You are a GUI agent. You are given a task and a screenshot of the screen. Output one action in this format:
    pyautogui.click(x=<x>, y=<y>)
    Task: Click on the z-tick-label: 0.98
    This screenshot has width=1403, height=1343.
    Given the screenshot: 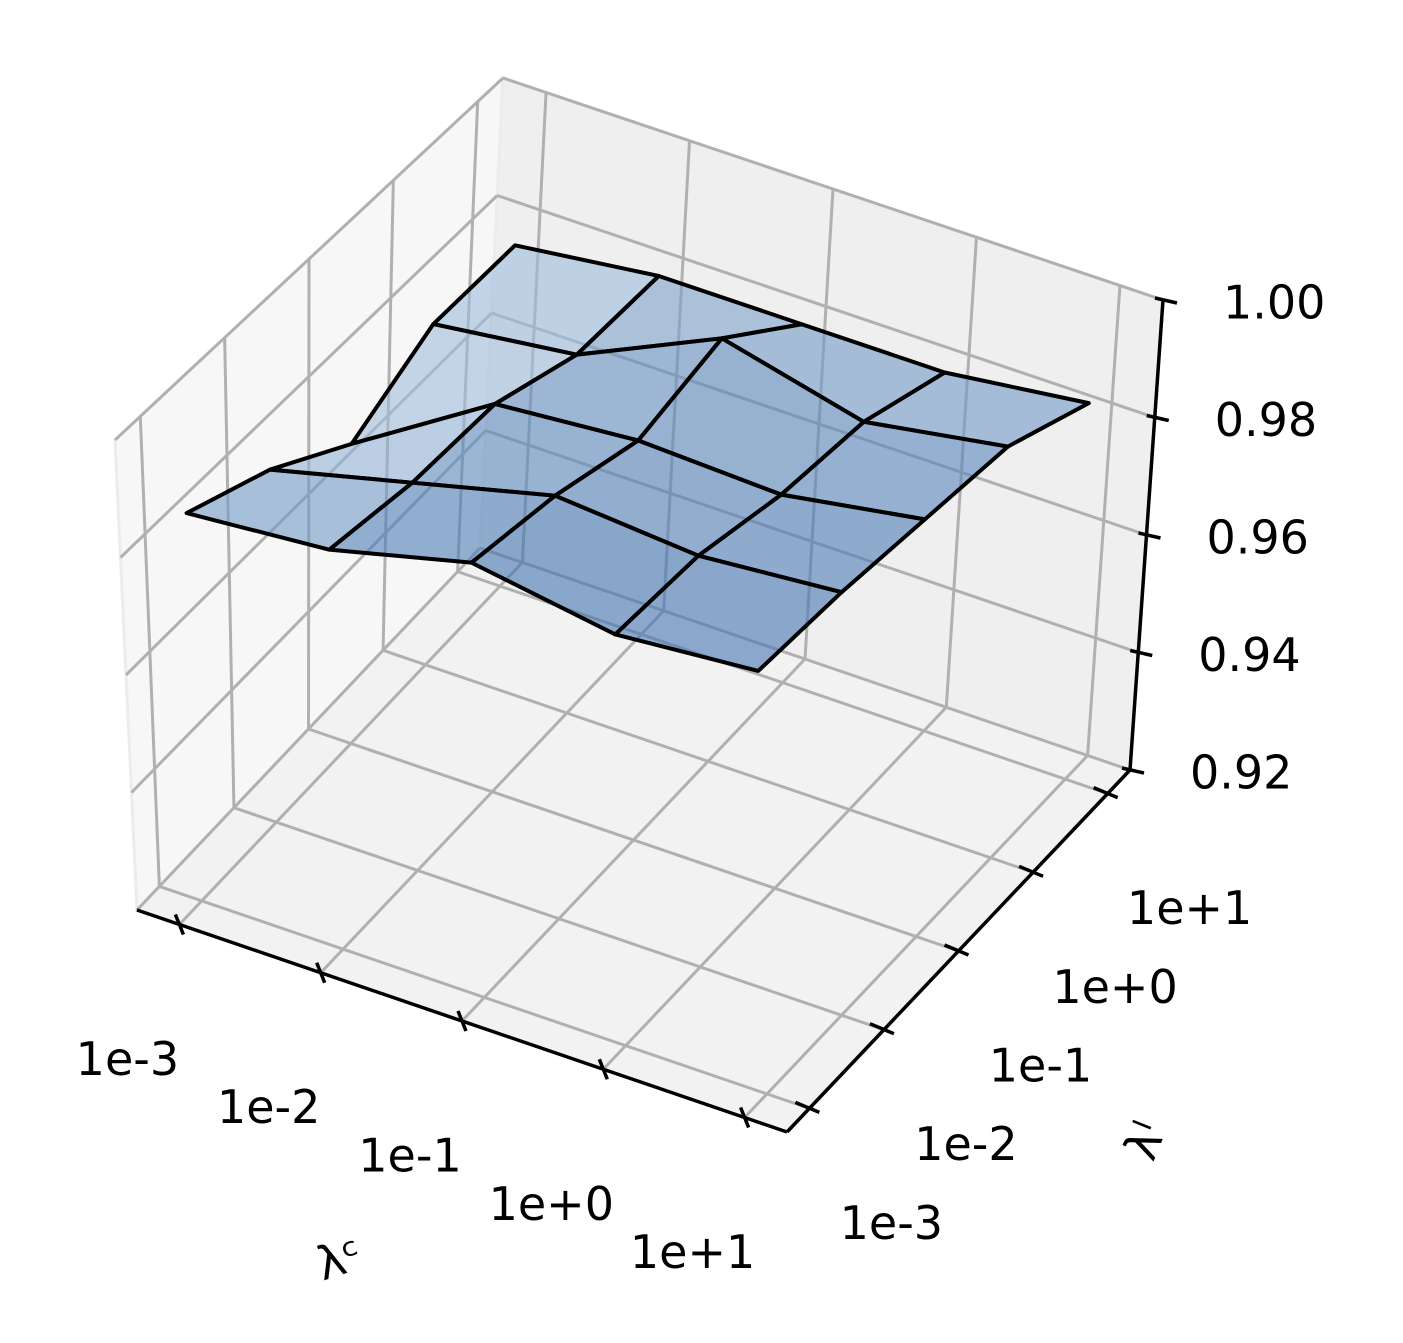 What is the action you would take?
    pyautogui.click(x=1266, y=420)
    